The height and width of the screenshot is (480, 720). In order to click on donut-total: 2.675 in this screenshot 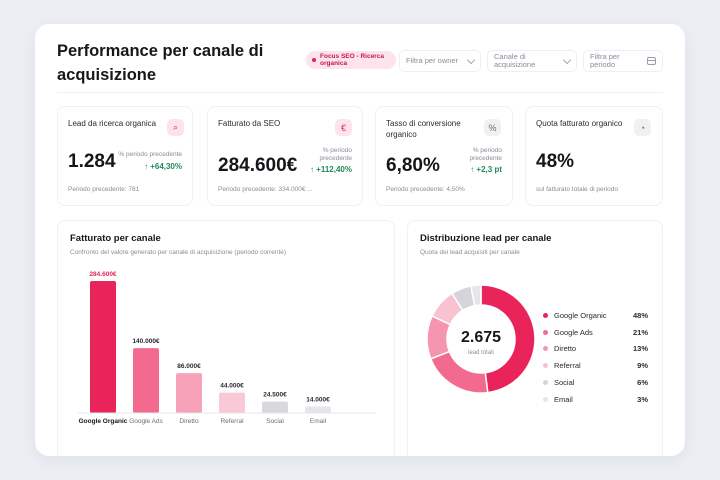, I will do `click(481, 337)`.